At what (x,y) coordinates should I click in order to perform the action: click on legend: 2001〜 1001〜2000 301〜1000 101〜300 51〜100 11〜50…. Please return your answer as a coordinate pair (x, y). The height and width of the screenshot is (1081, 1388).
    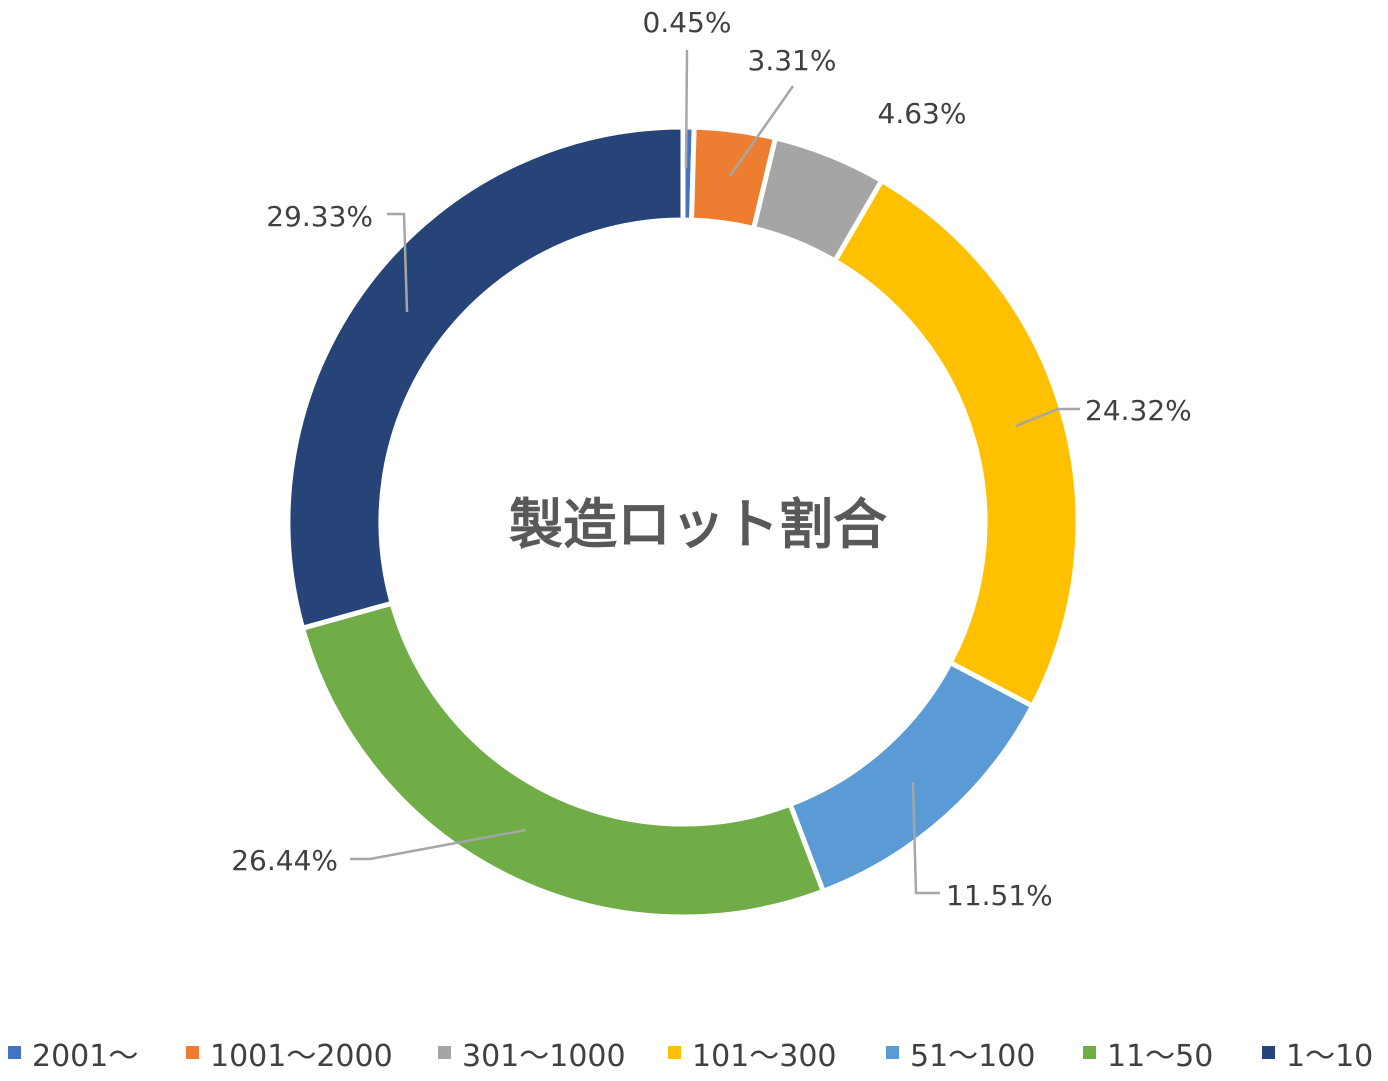
    Looking at the image, I should click on (690, 1056).